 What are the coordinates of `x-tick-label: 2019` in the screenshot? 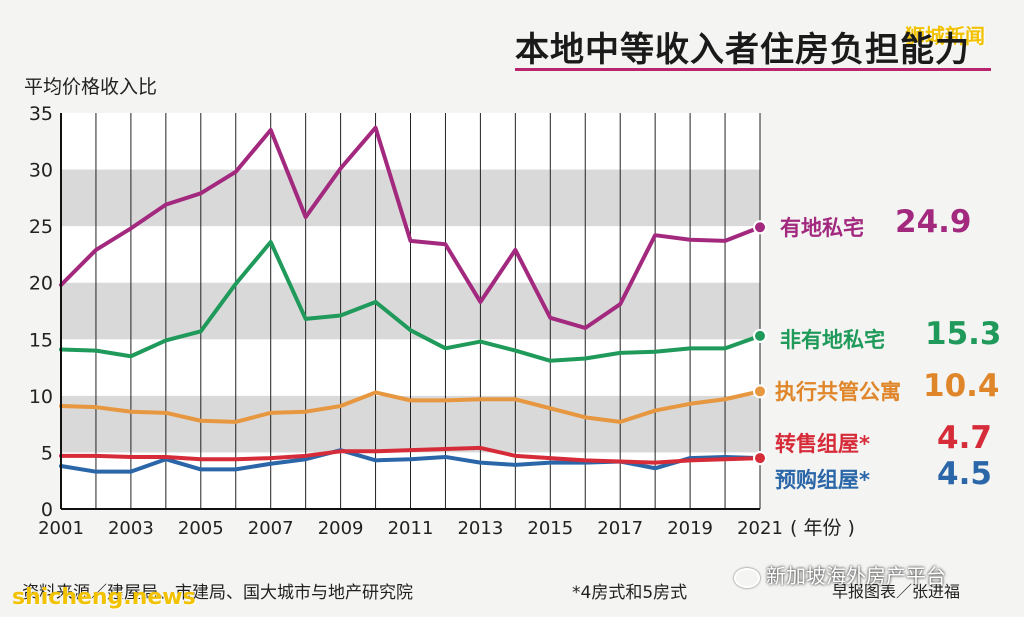 It's located at (690, 528).